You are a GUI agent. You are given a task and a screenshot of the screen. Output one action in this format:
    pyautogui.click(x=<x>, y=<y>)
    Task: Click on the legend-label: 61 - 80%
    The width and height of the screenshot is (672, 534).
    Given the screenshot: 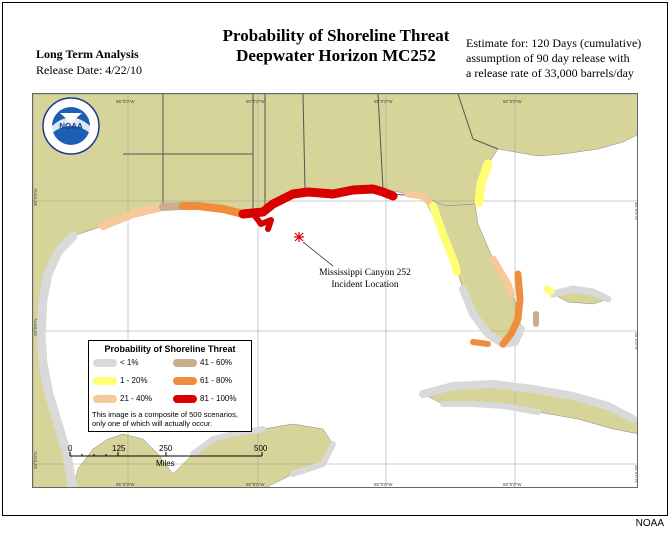 What is the action you would take?
    pyautogui.click(x=216, y=380)
    